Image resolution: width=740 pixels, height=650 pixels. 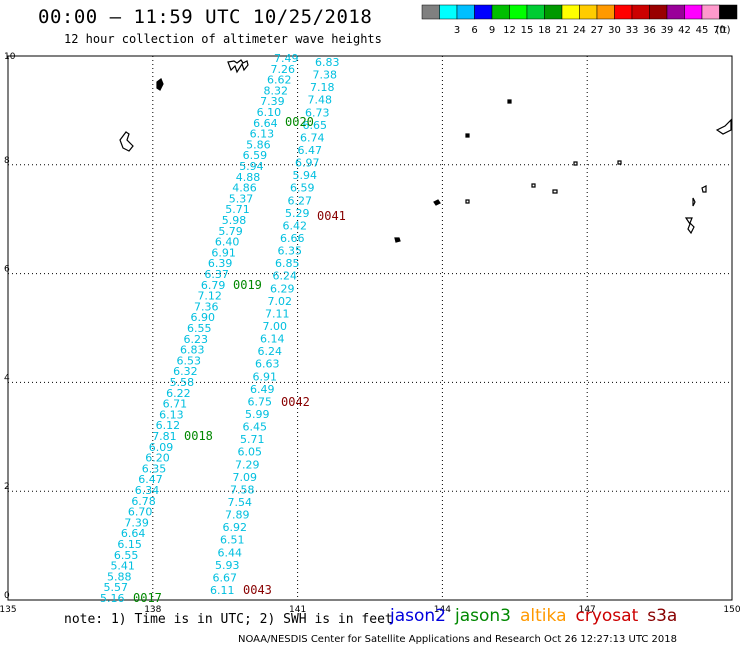 What do you see at coordinates (325, 75) in the screenshot?
I see `swh-value: 7.38` at bounding box center [325, 75].